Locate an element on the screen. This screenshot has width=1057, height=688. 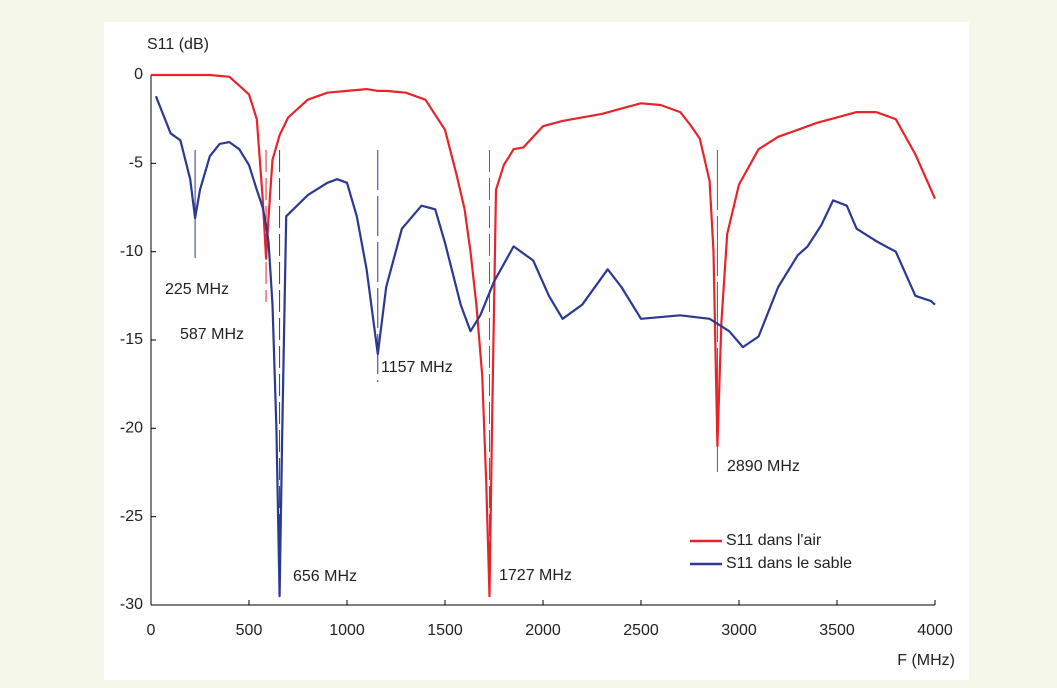
annotation-label: 587 MHz is located at coordinates (212, 334).